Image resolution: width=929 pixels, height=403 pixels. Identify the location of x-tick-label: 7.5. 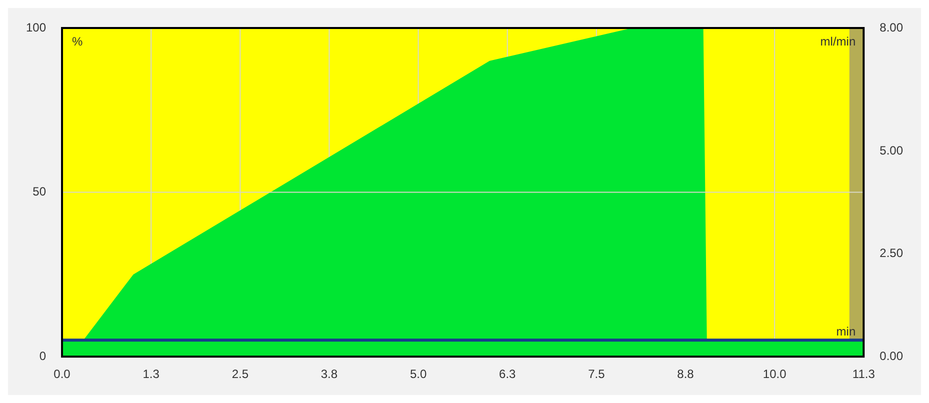
(597, 374).